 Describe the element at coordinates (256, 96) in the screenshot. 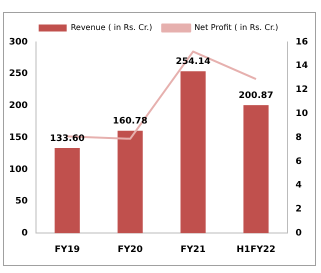

I see `data-label: 200.87` at that location.